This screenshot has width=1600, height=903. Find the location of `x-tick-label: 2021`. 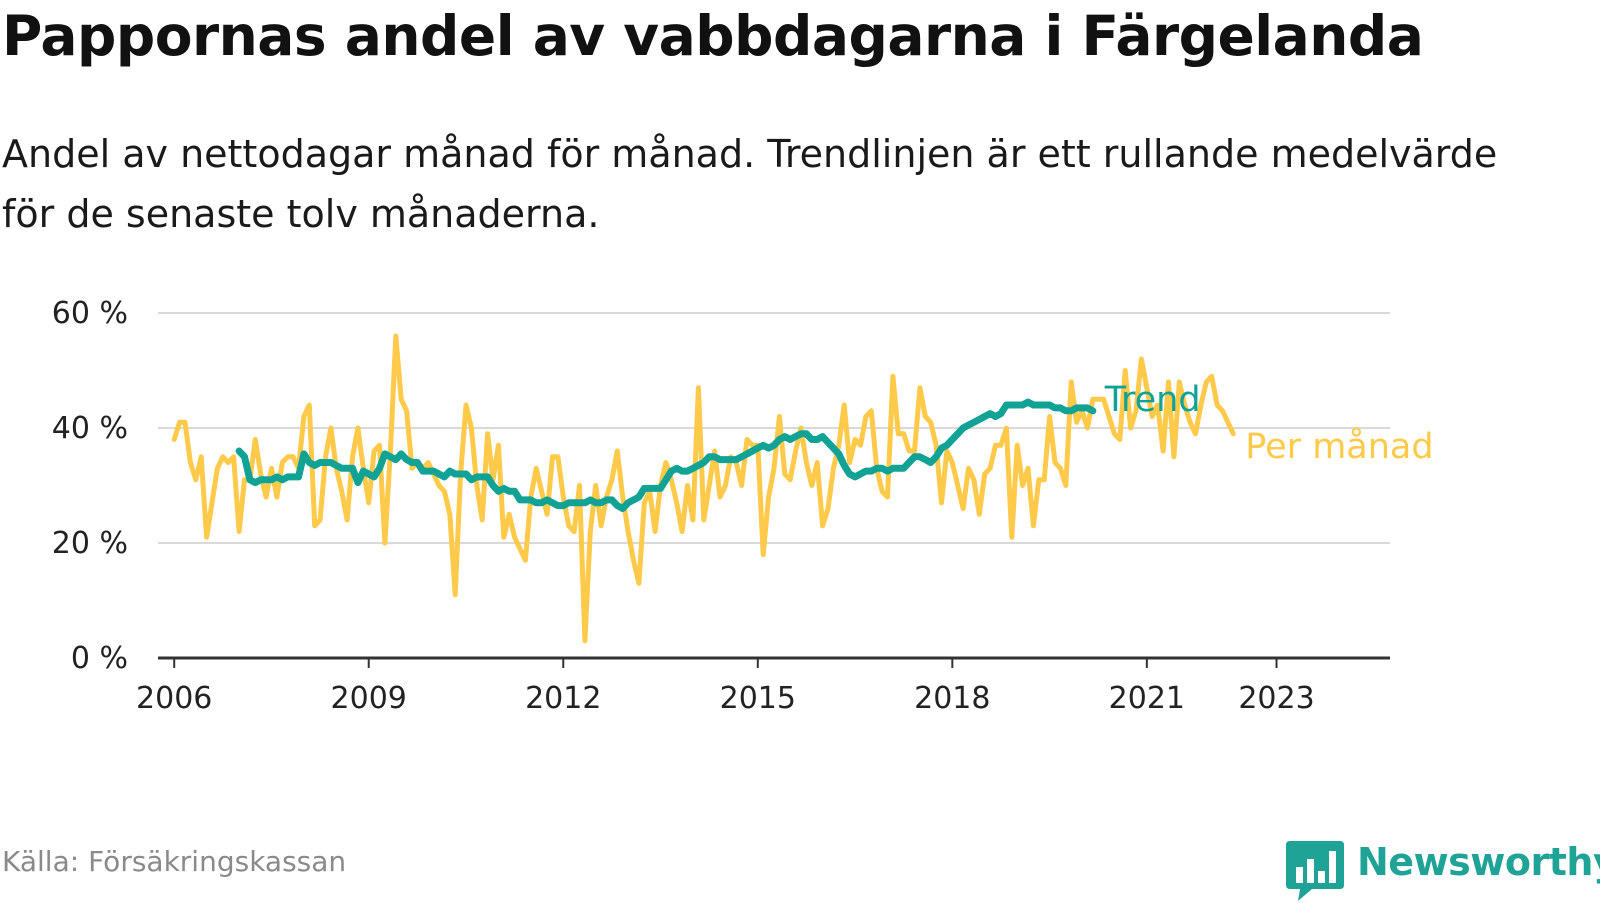

x-tick-label: 2021 is located at coordinates (1147, 698).